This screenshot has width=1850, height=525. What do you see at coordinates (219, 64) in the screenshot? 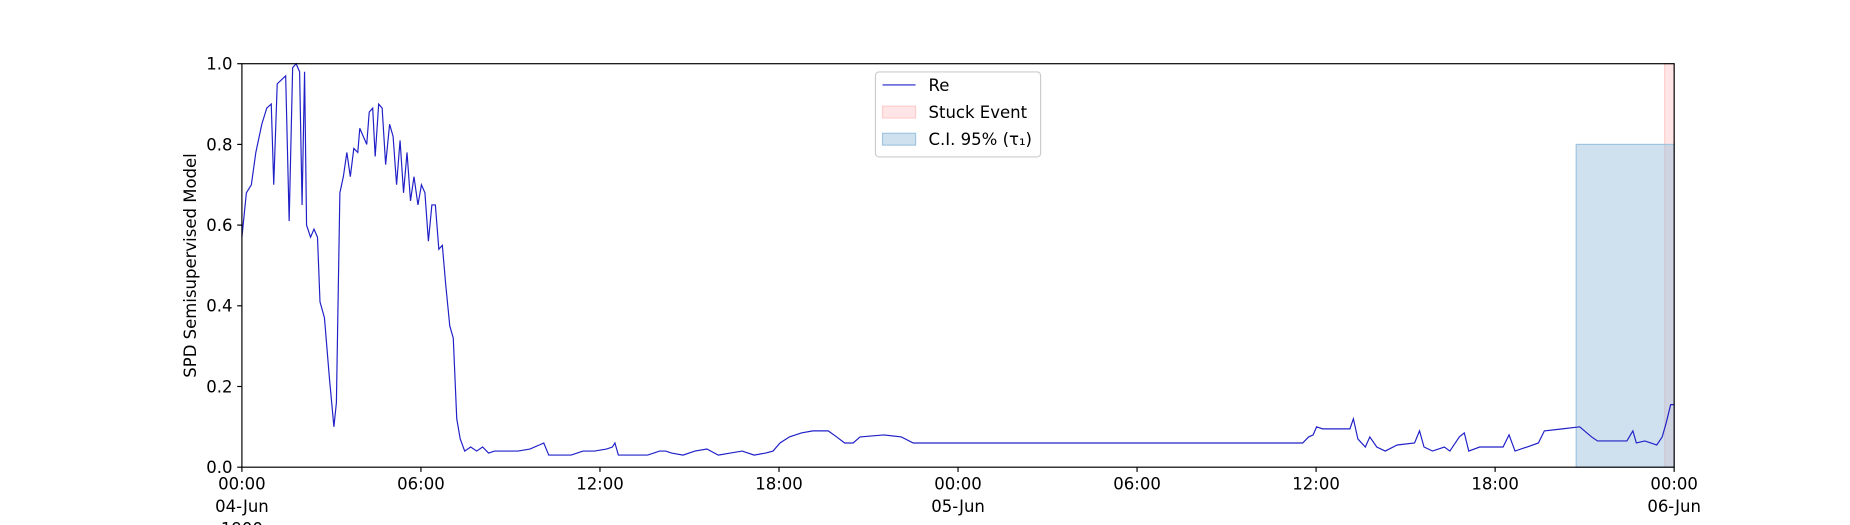
I see `y-tick-label: 1.0` at bounding box center [219, 64].